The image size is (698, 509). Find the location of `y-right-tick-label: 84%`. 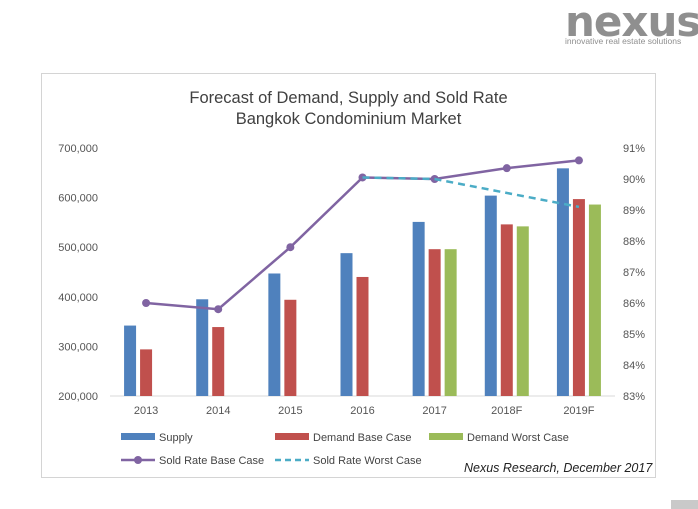

y-right-tick-label: 84% is located at coordinates (634, 366).